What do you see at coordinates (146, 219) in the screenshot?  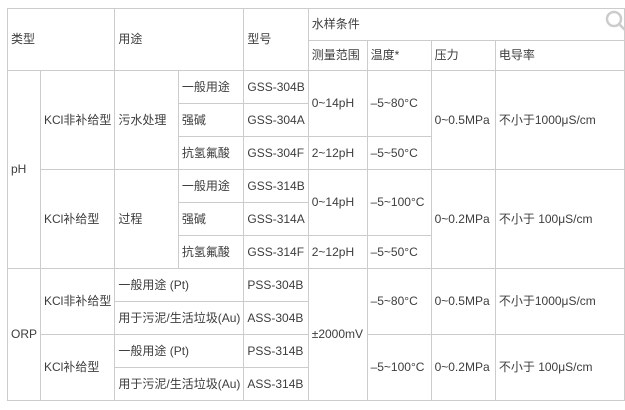 I see `cell-usage: 过程` at bounding box center [146, 219].